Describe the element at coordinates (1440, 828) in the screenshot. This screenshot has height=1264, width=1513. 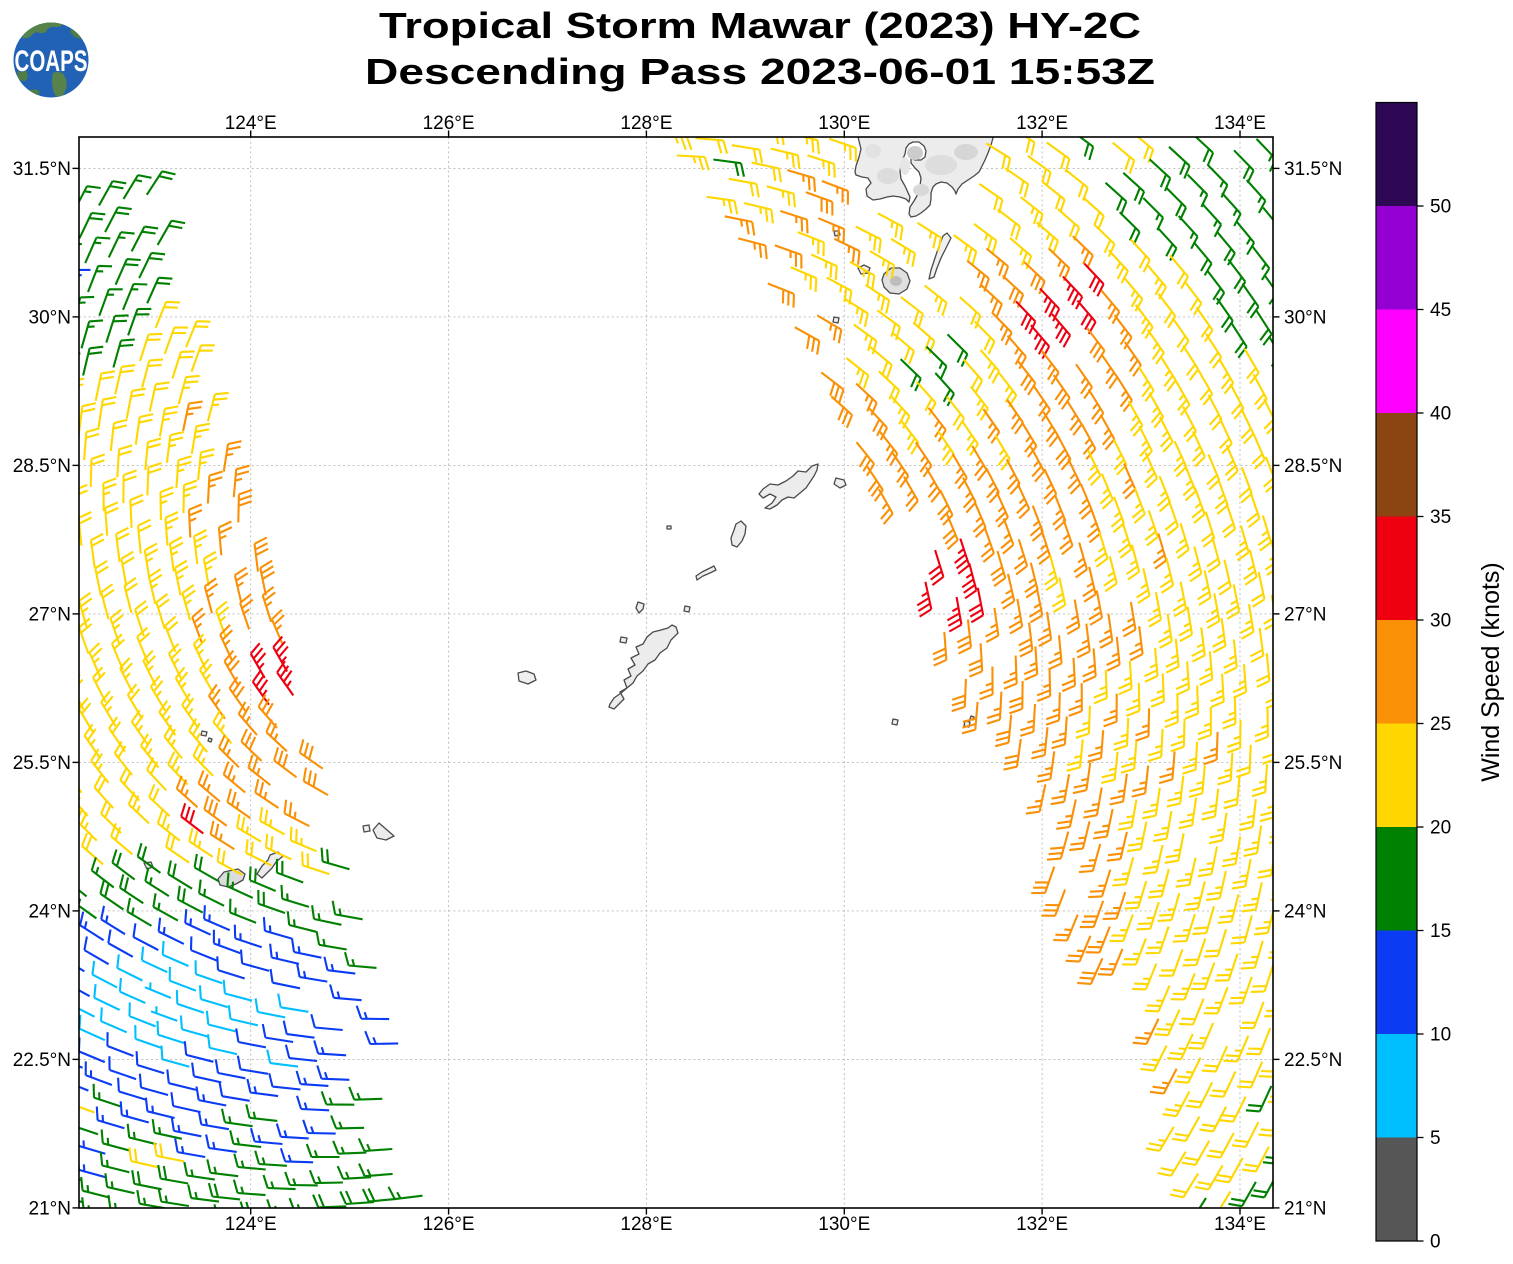
I see `svg-text: 20` at that location.